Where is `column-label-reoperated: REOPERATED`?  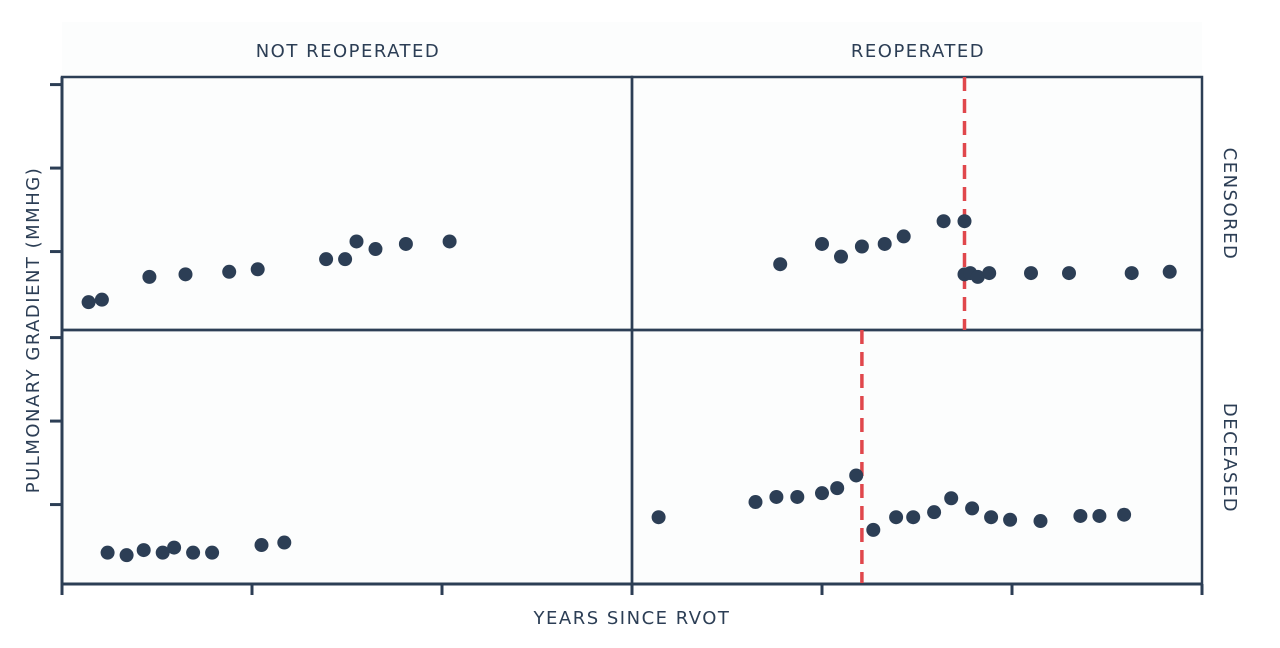
column-label-reoperated: REOPERATED is located at coordinates (918, 51).